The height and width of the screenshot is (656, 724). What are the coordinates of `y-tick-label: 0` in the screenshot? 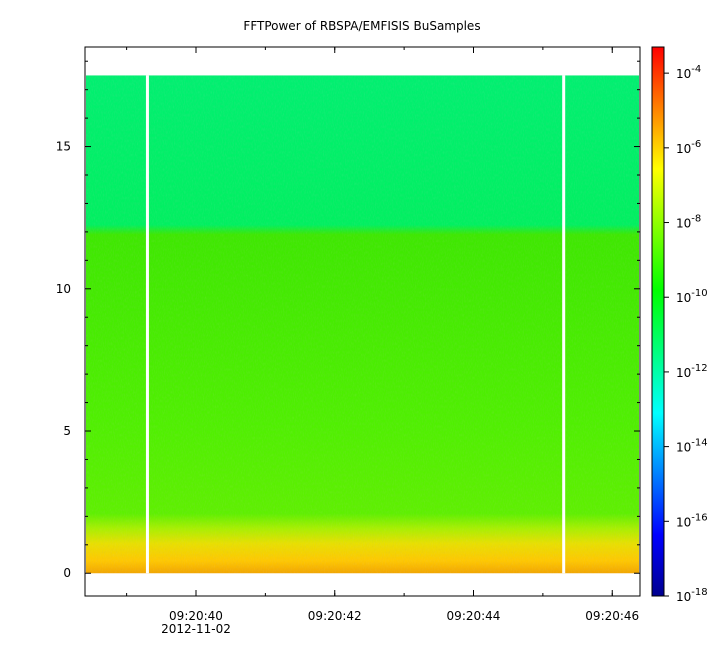 It's located at (67, 573).